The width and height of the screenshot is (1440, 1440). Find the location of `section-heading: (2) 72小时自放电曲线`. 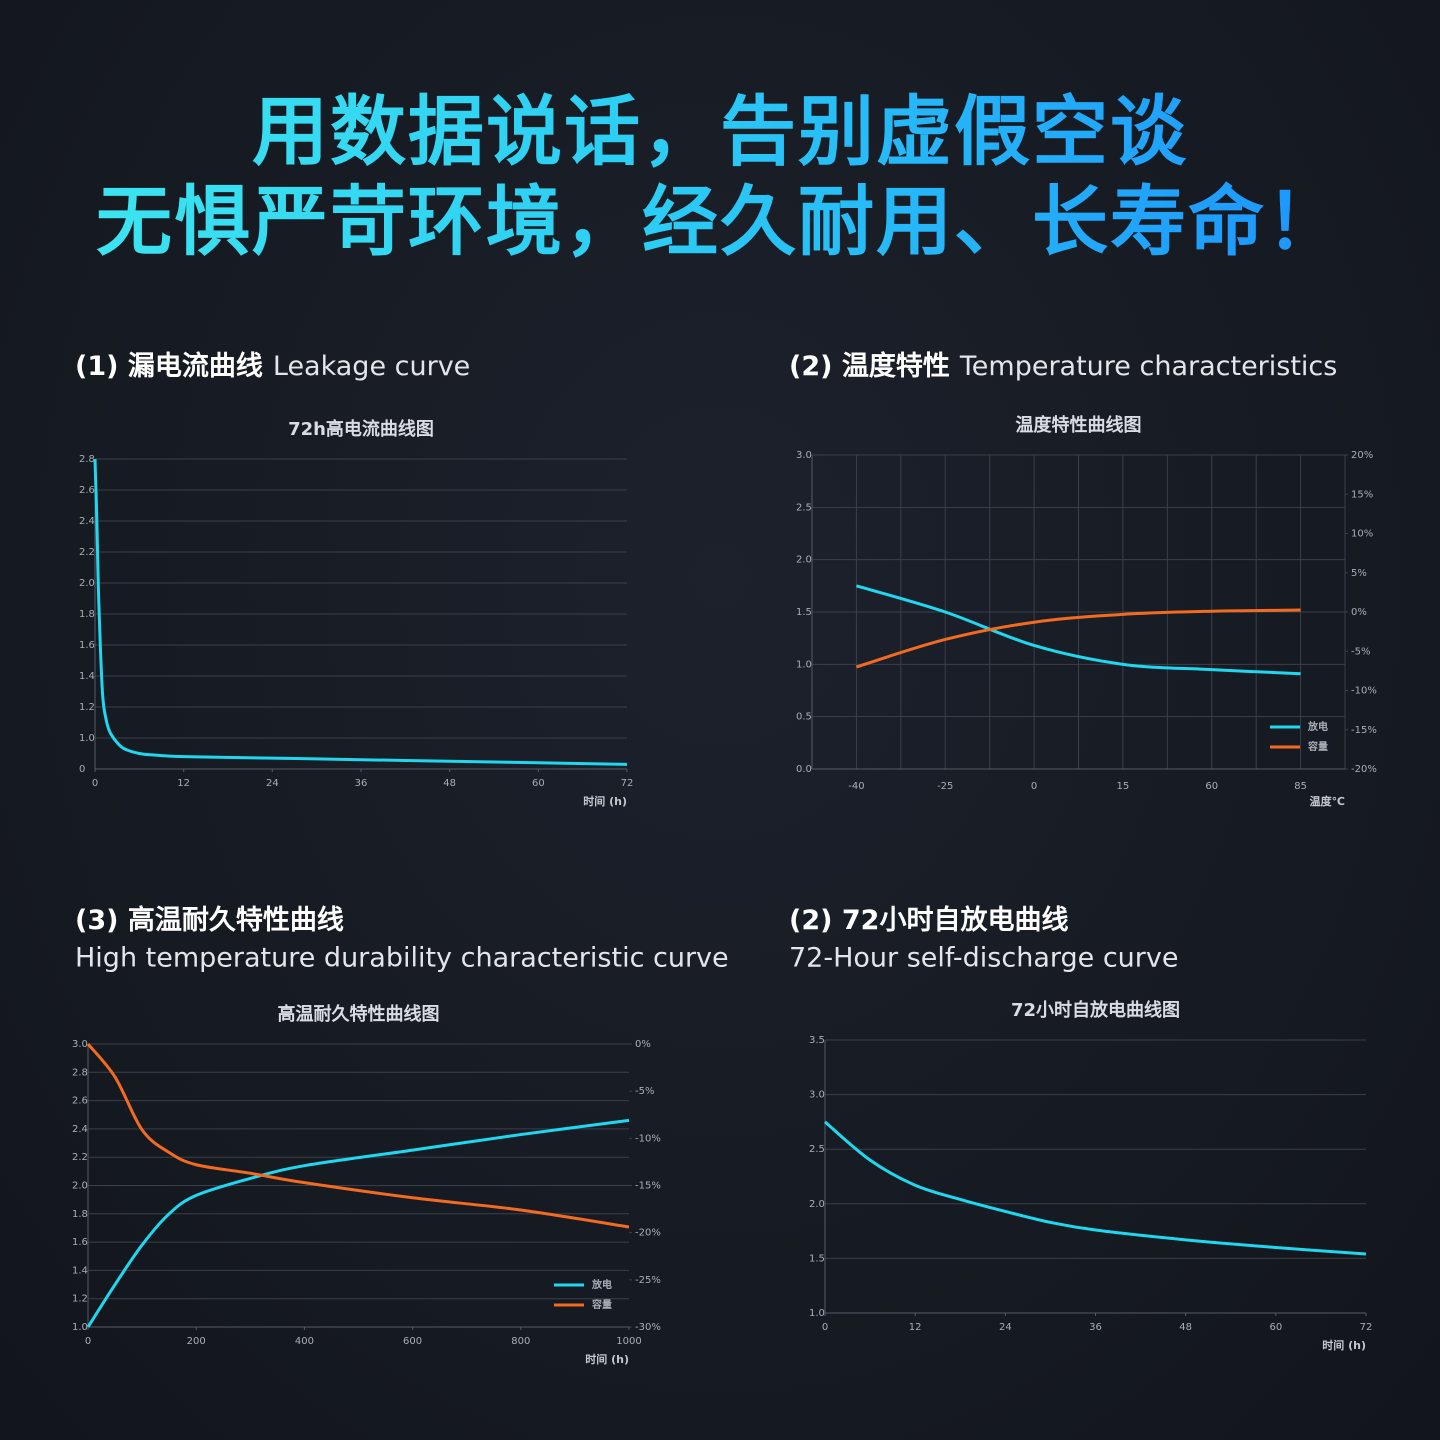

section-heading: (2) 72小时自放电曲线 is located at coordinates (928, 920).